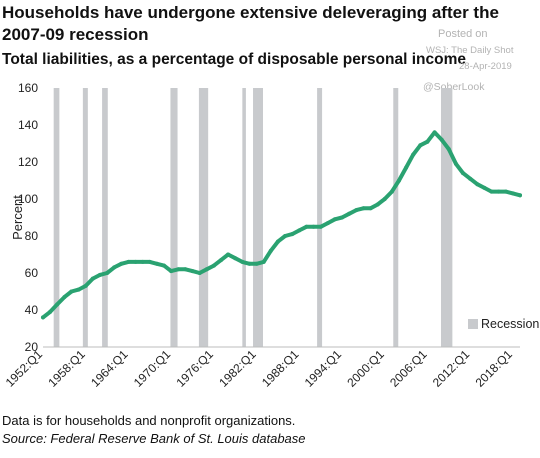  I want to click on watermark-source: WSJ: The Daily Shot, so click(470, 50).